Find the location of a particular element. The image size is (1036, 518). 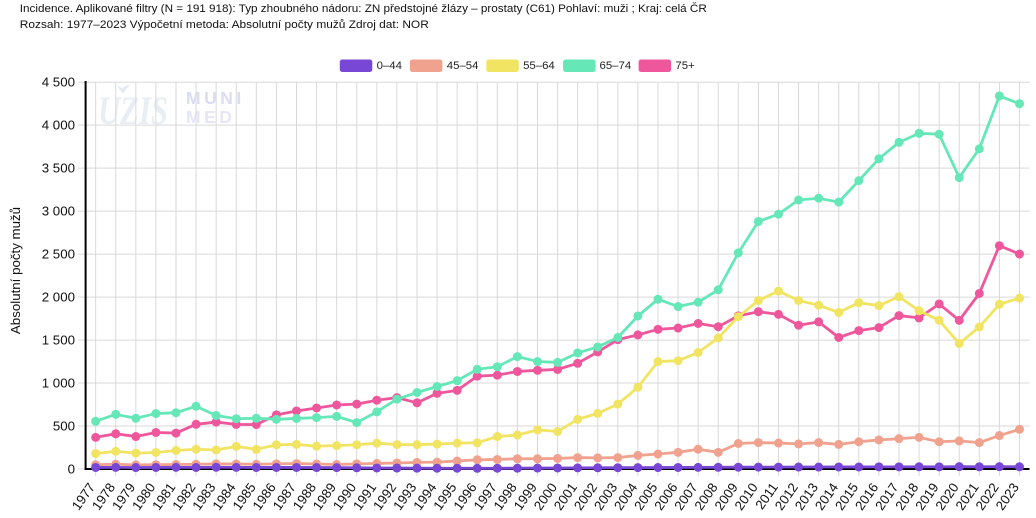

svg-text: 2 000 is located at coordinates (58, 297).